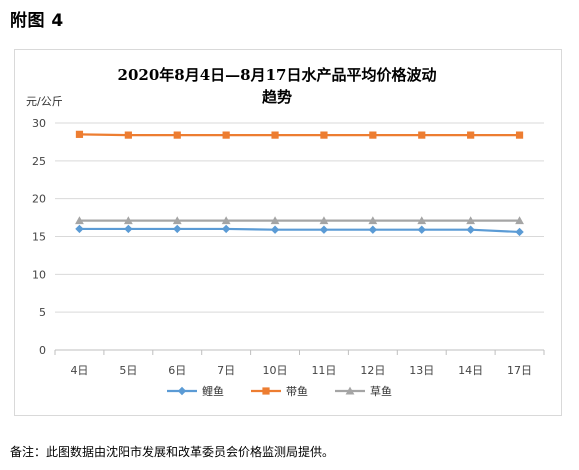 This screenshot has width=579, height=470. I want to click on x-tick-label: 7日, so click(226, 370).